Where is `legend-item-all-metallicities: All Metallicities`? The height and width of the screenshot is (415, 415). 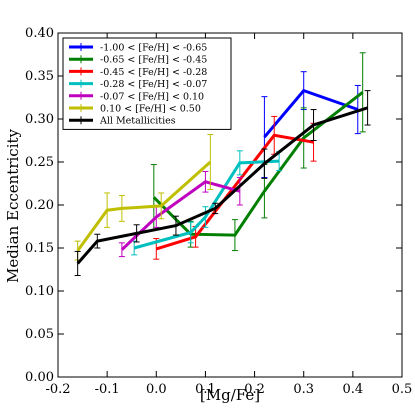
legend-item-all-metallicities: All Metallicities is located at coordinates (122, 121).